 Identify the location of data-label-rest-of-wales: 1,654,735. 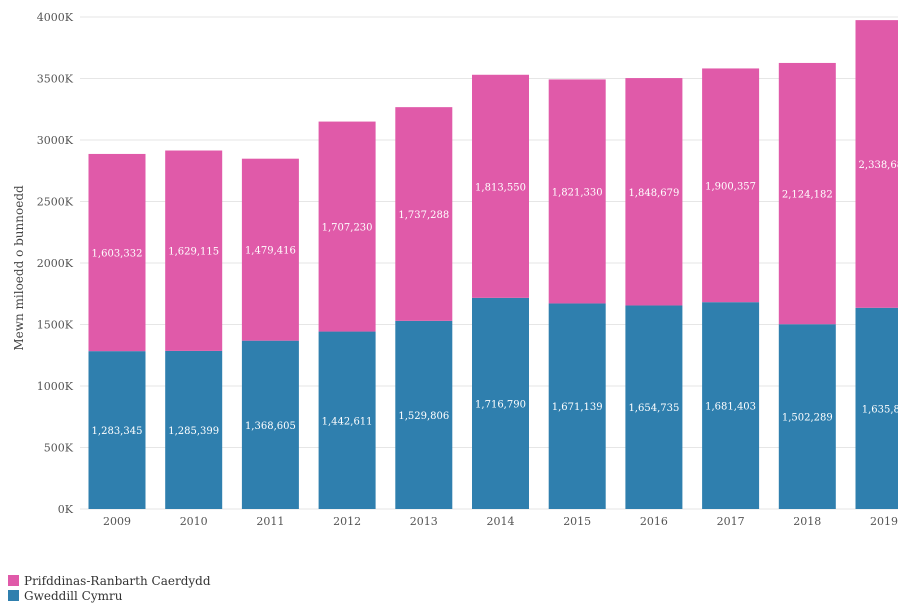
(653, 408).